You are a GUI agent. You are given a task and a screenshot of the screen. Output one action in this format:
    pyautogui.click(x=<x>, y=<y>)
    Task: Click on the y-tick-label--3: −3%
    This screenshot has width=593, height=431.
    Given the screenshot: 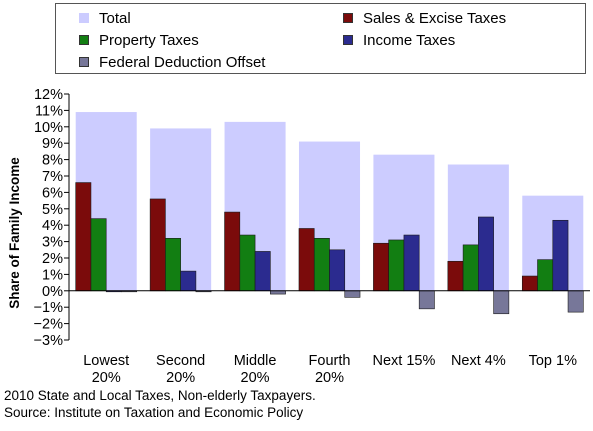 What is the action you would take?
    pyautogui.click(x=49, y=341)
    